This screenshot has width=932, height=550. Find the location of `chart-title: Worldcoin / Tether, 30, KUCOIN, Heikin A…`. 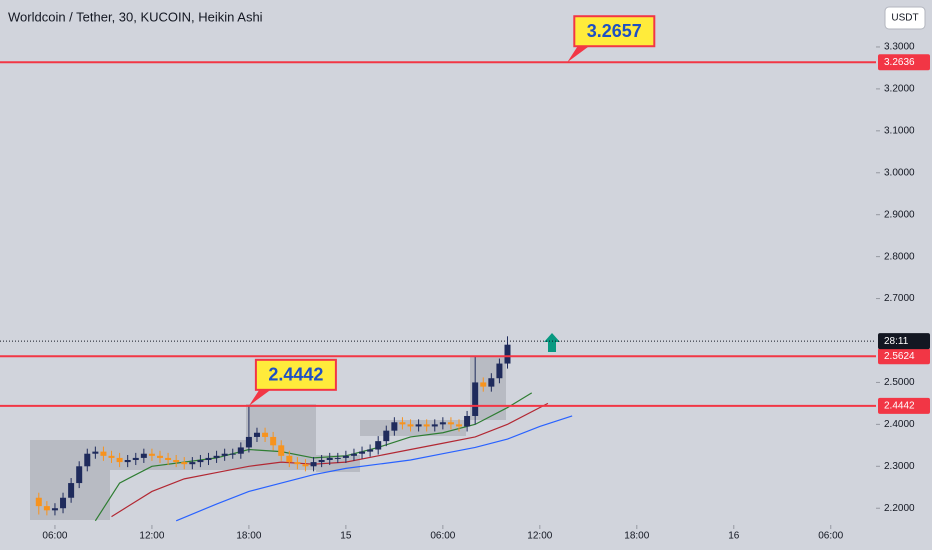

chart-title: Worldcoin / Tether, 30, KUCOIN, Heikin A… is located at coordinates (135, 16).